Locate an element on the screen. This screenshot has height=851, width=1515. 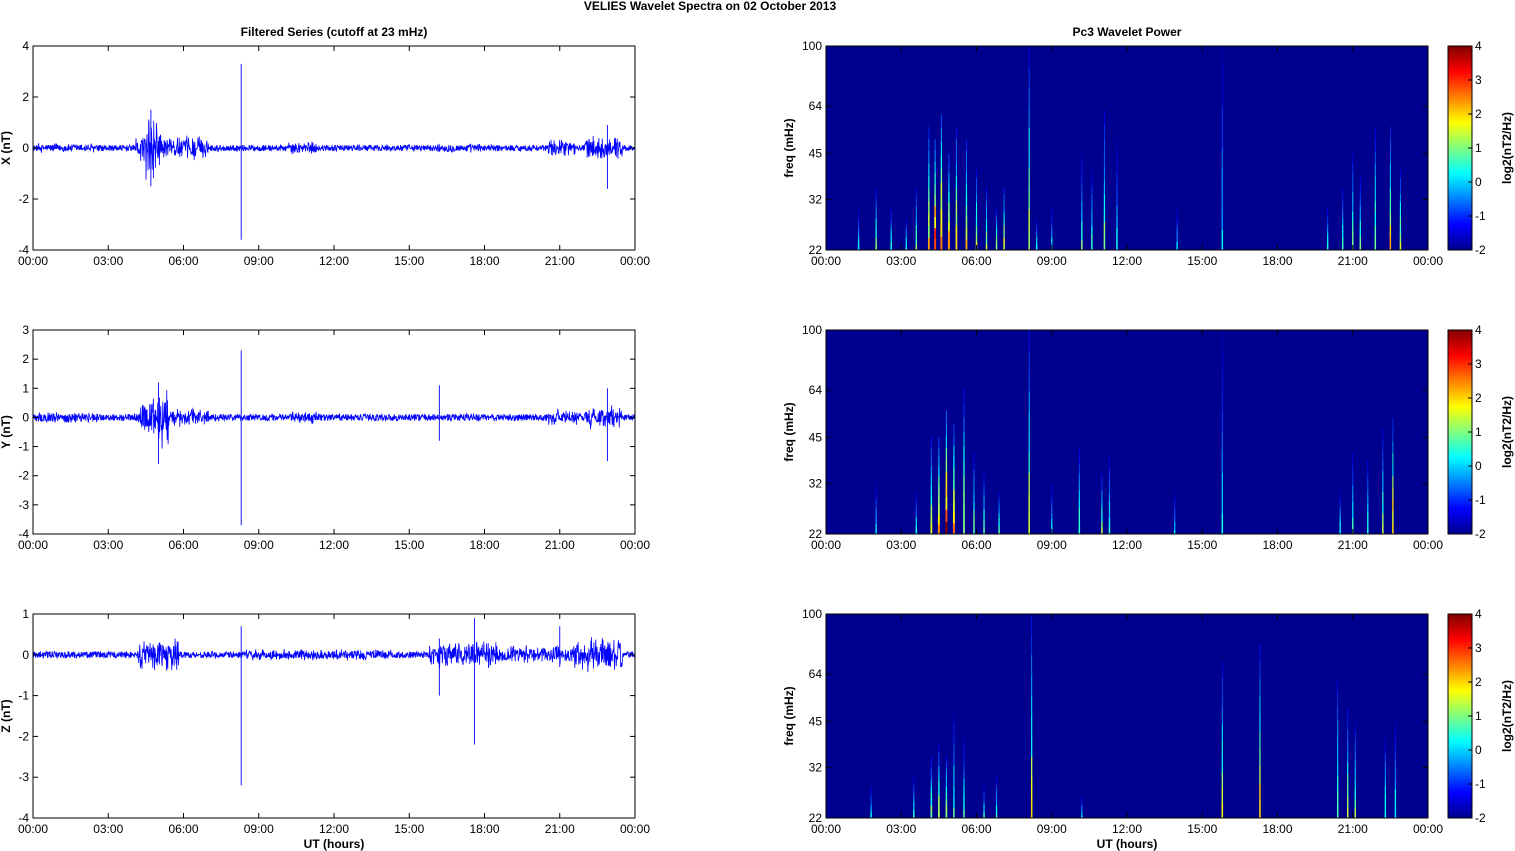
x-tick-label: 00:00 is located at coordinates (1428, 829).